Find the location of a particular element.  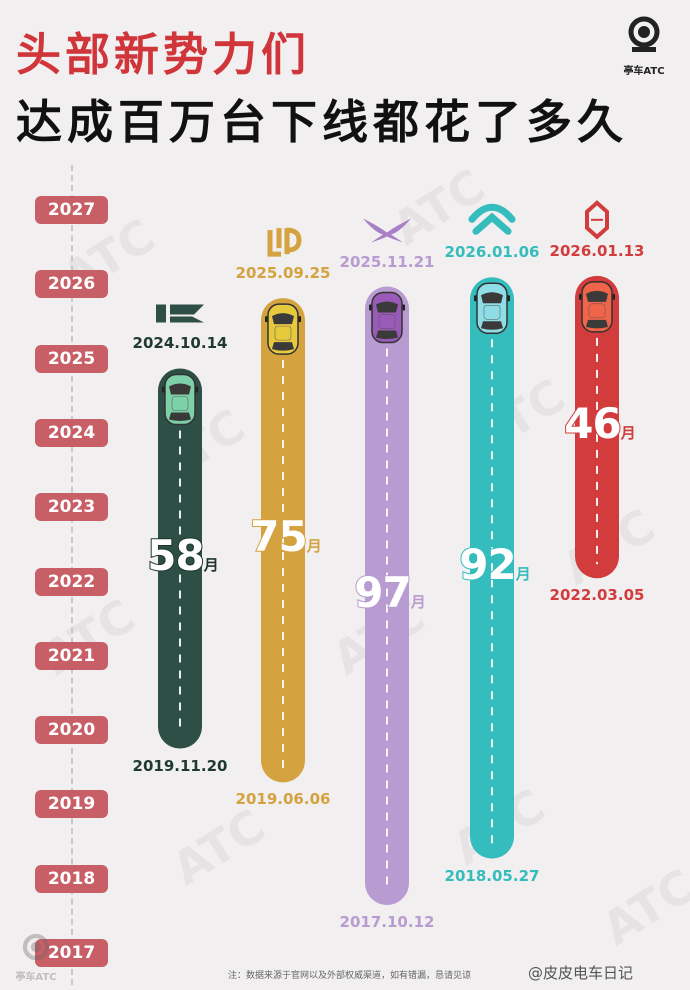

aito-bar is located at coordinates (597, 427).